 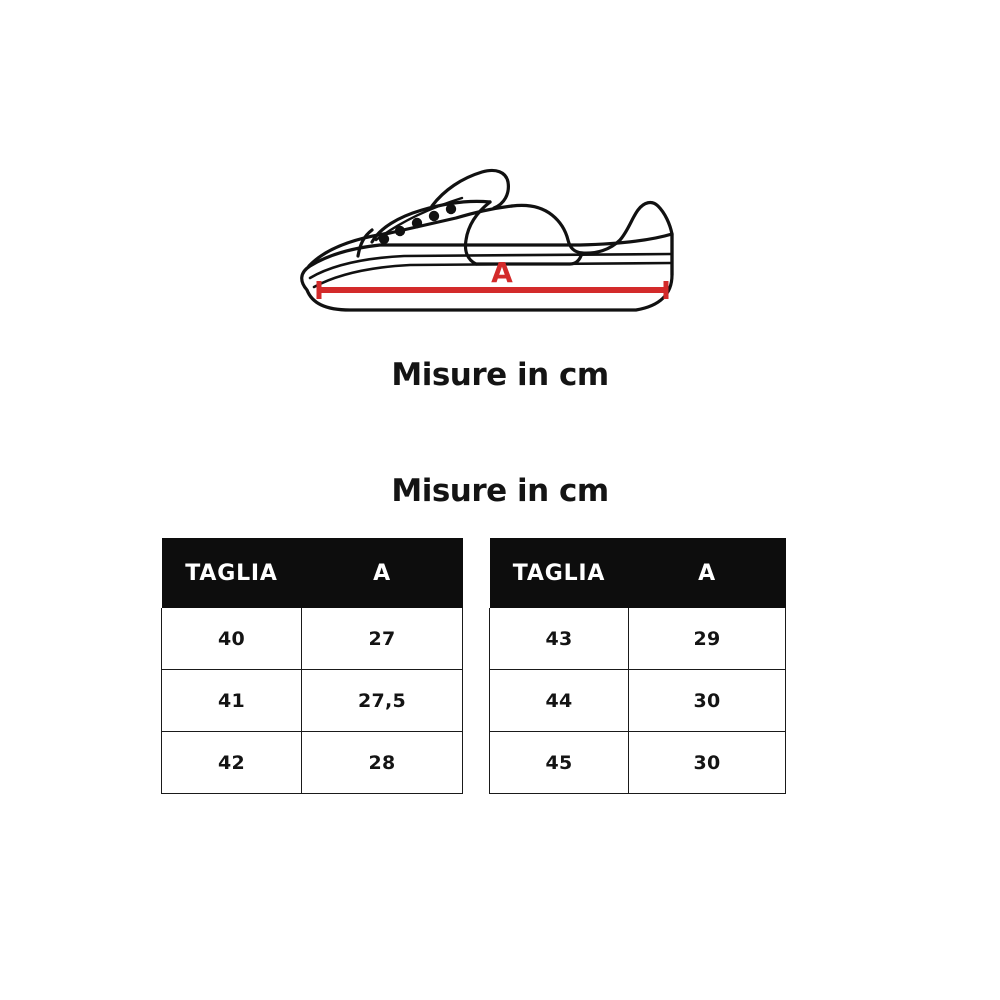 I want to click on sneaker-outline, so click(x=487, y=240).